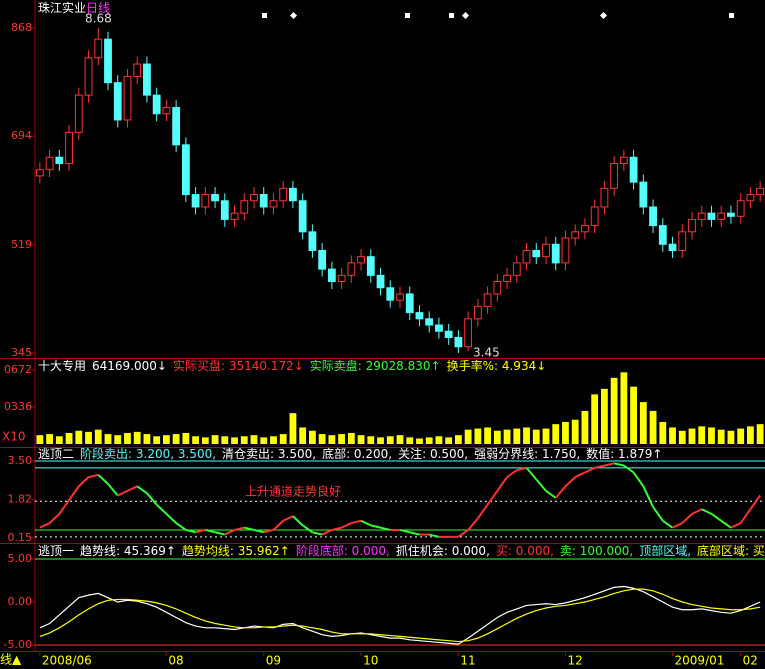  Describe the element at coordinates (129, 366) in the screenshot. I see `legend-entry: 64169.000↓` at that location.